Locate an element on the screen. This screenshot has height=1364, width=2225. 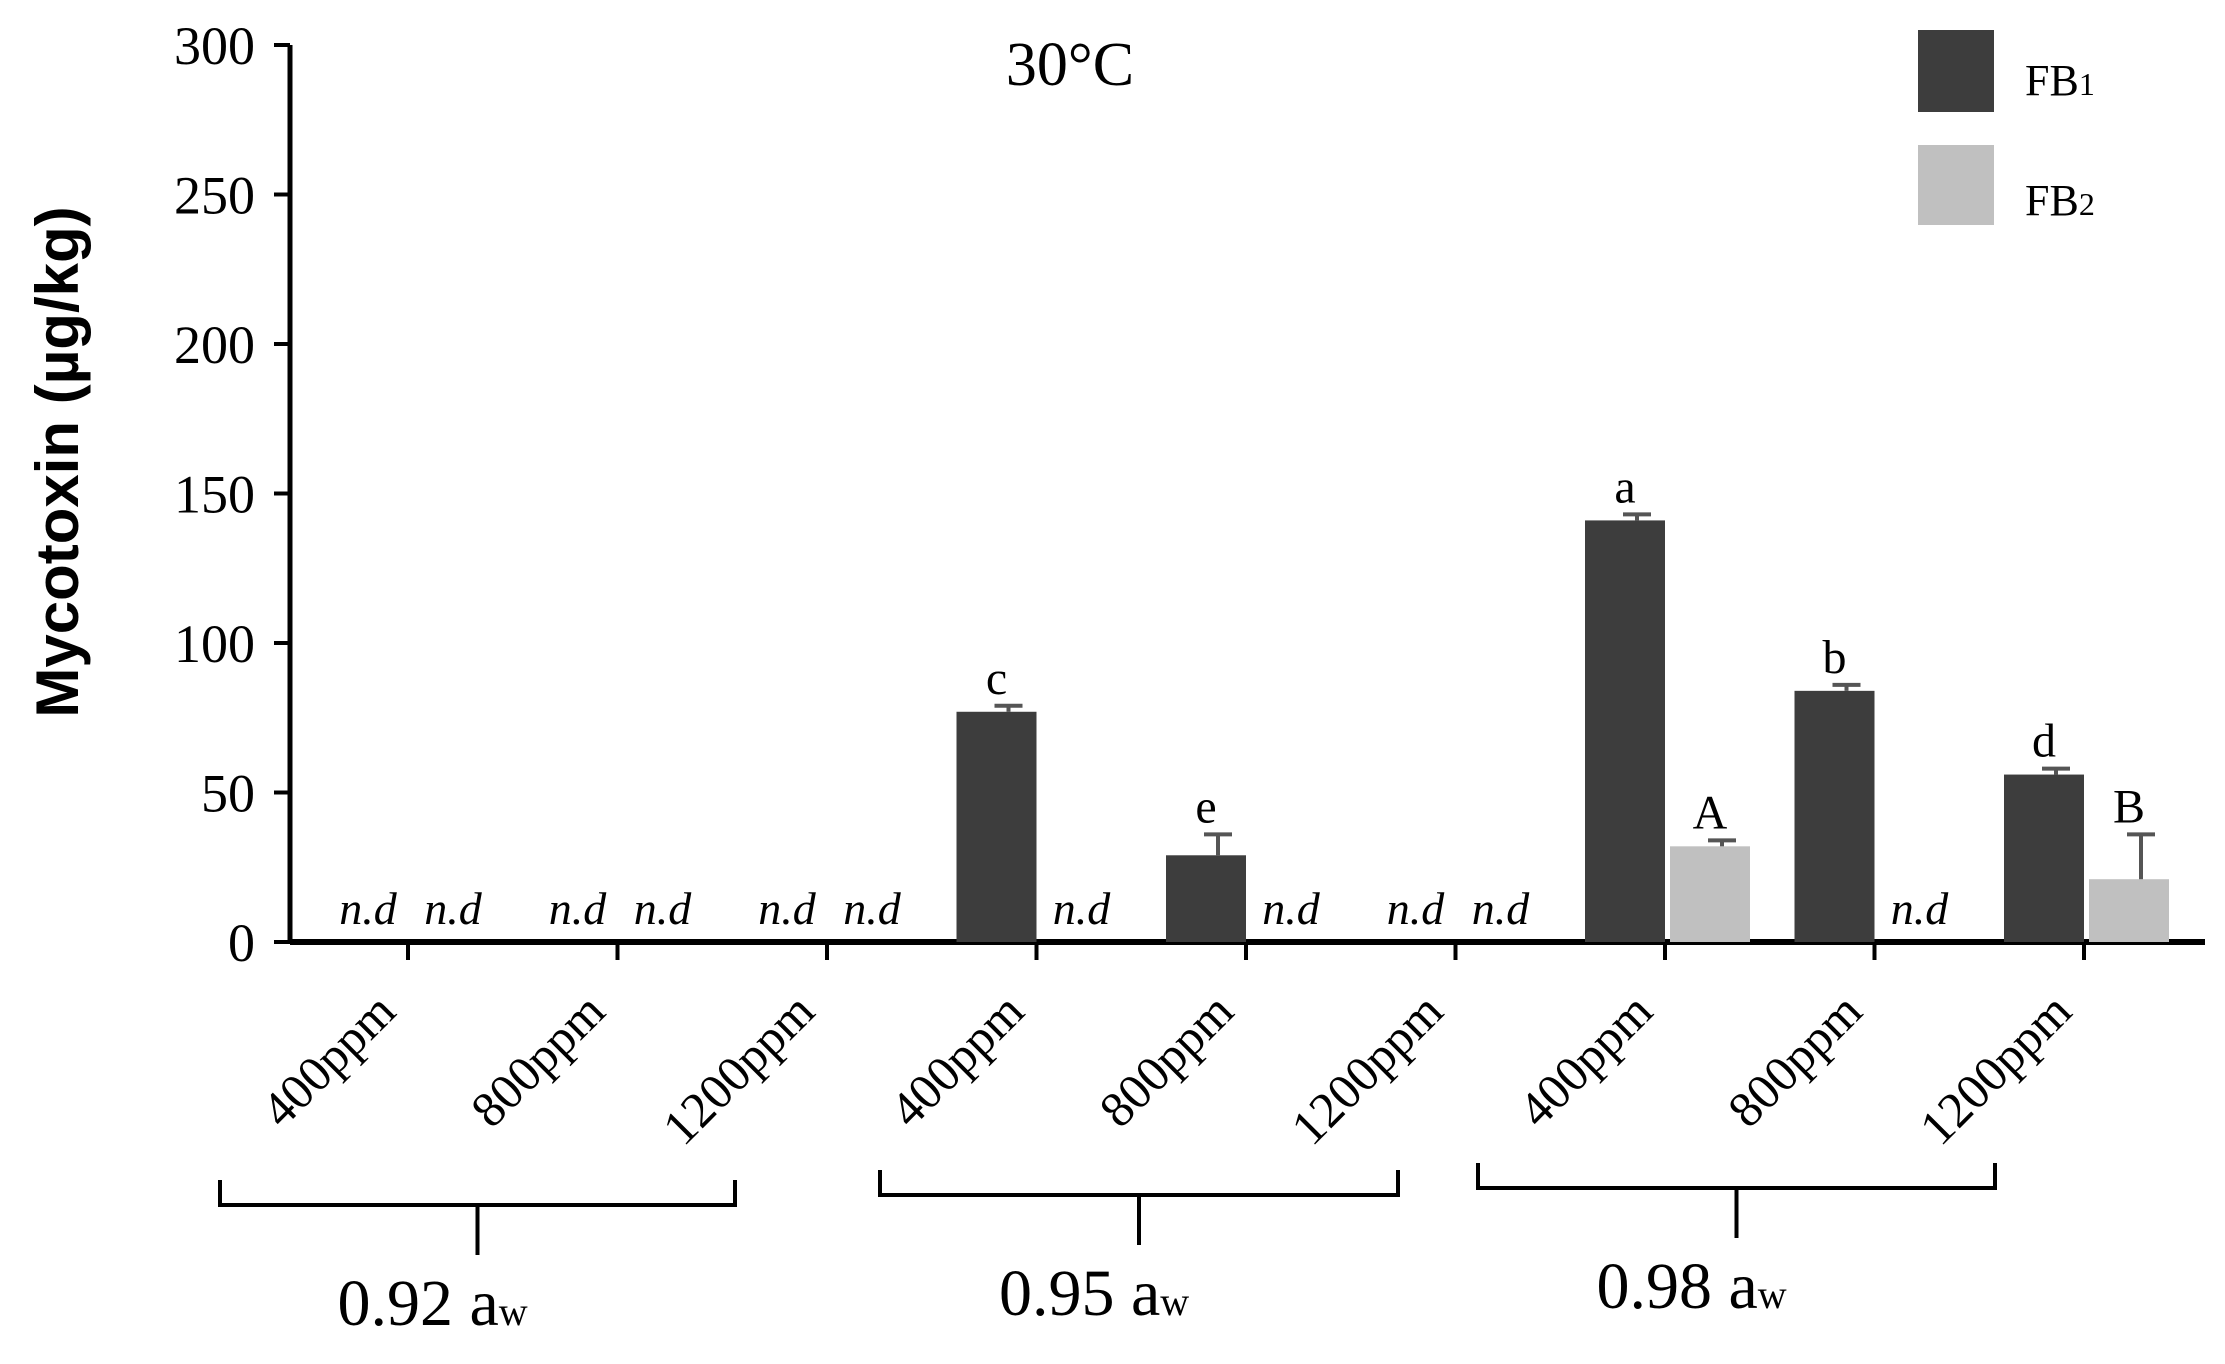
y-axis-label: Mycotoxin (µg/kg) is located at coordinates (57, 461).